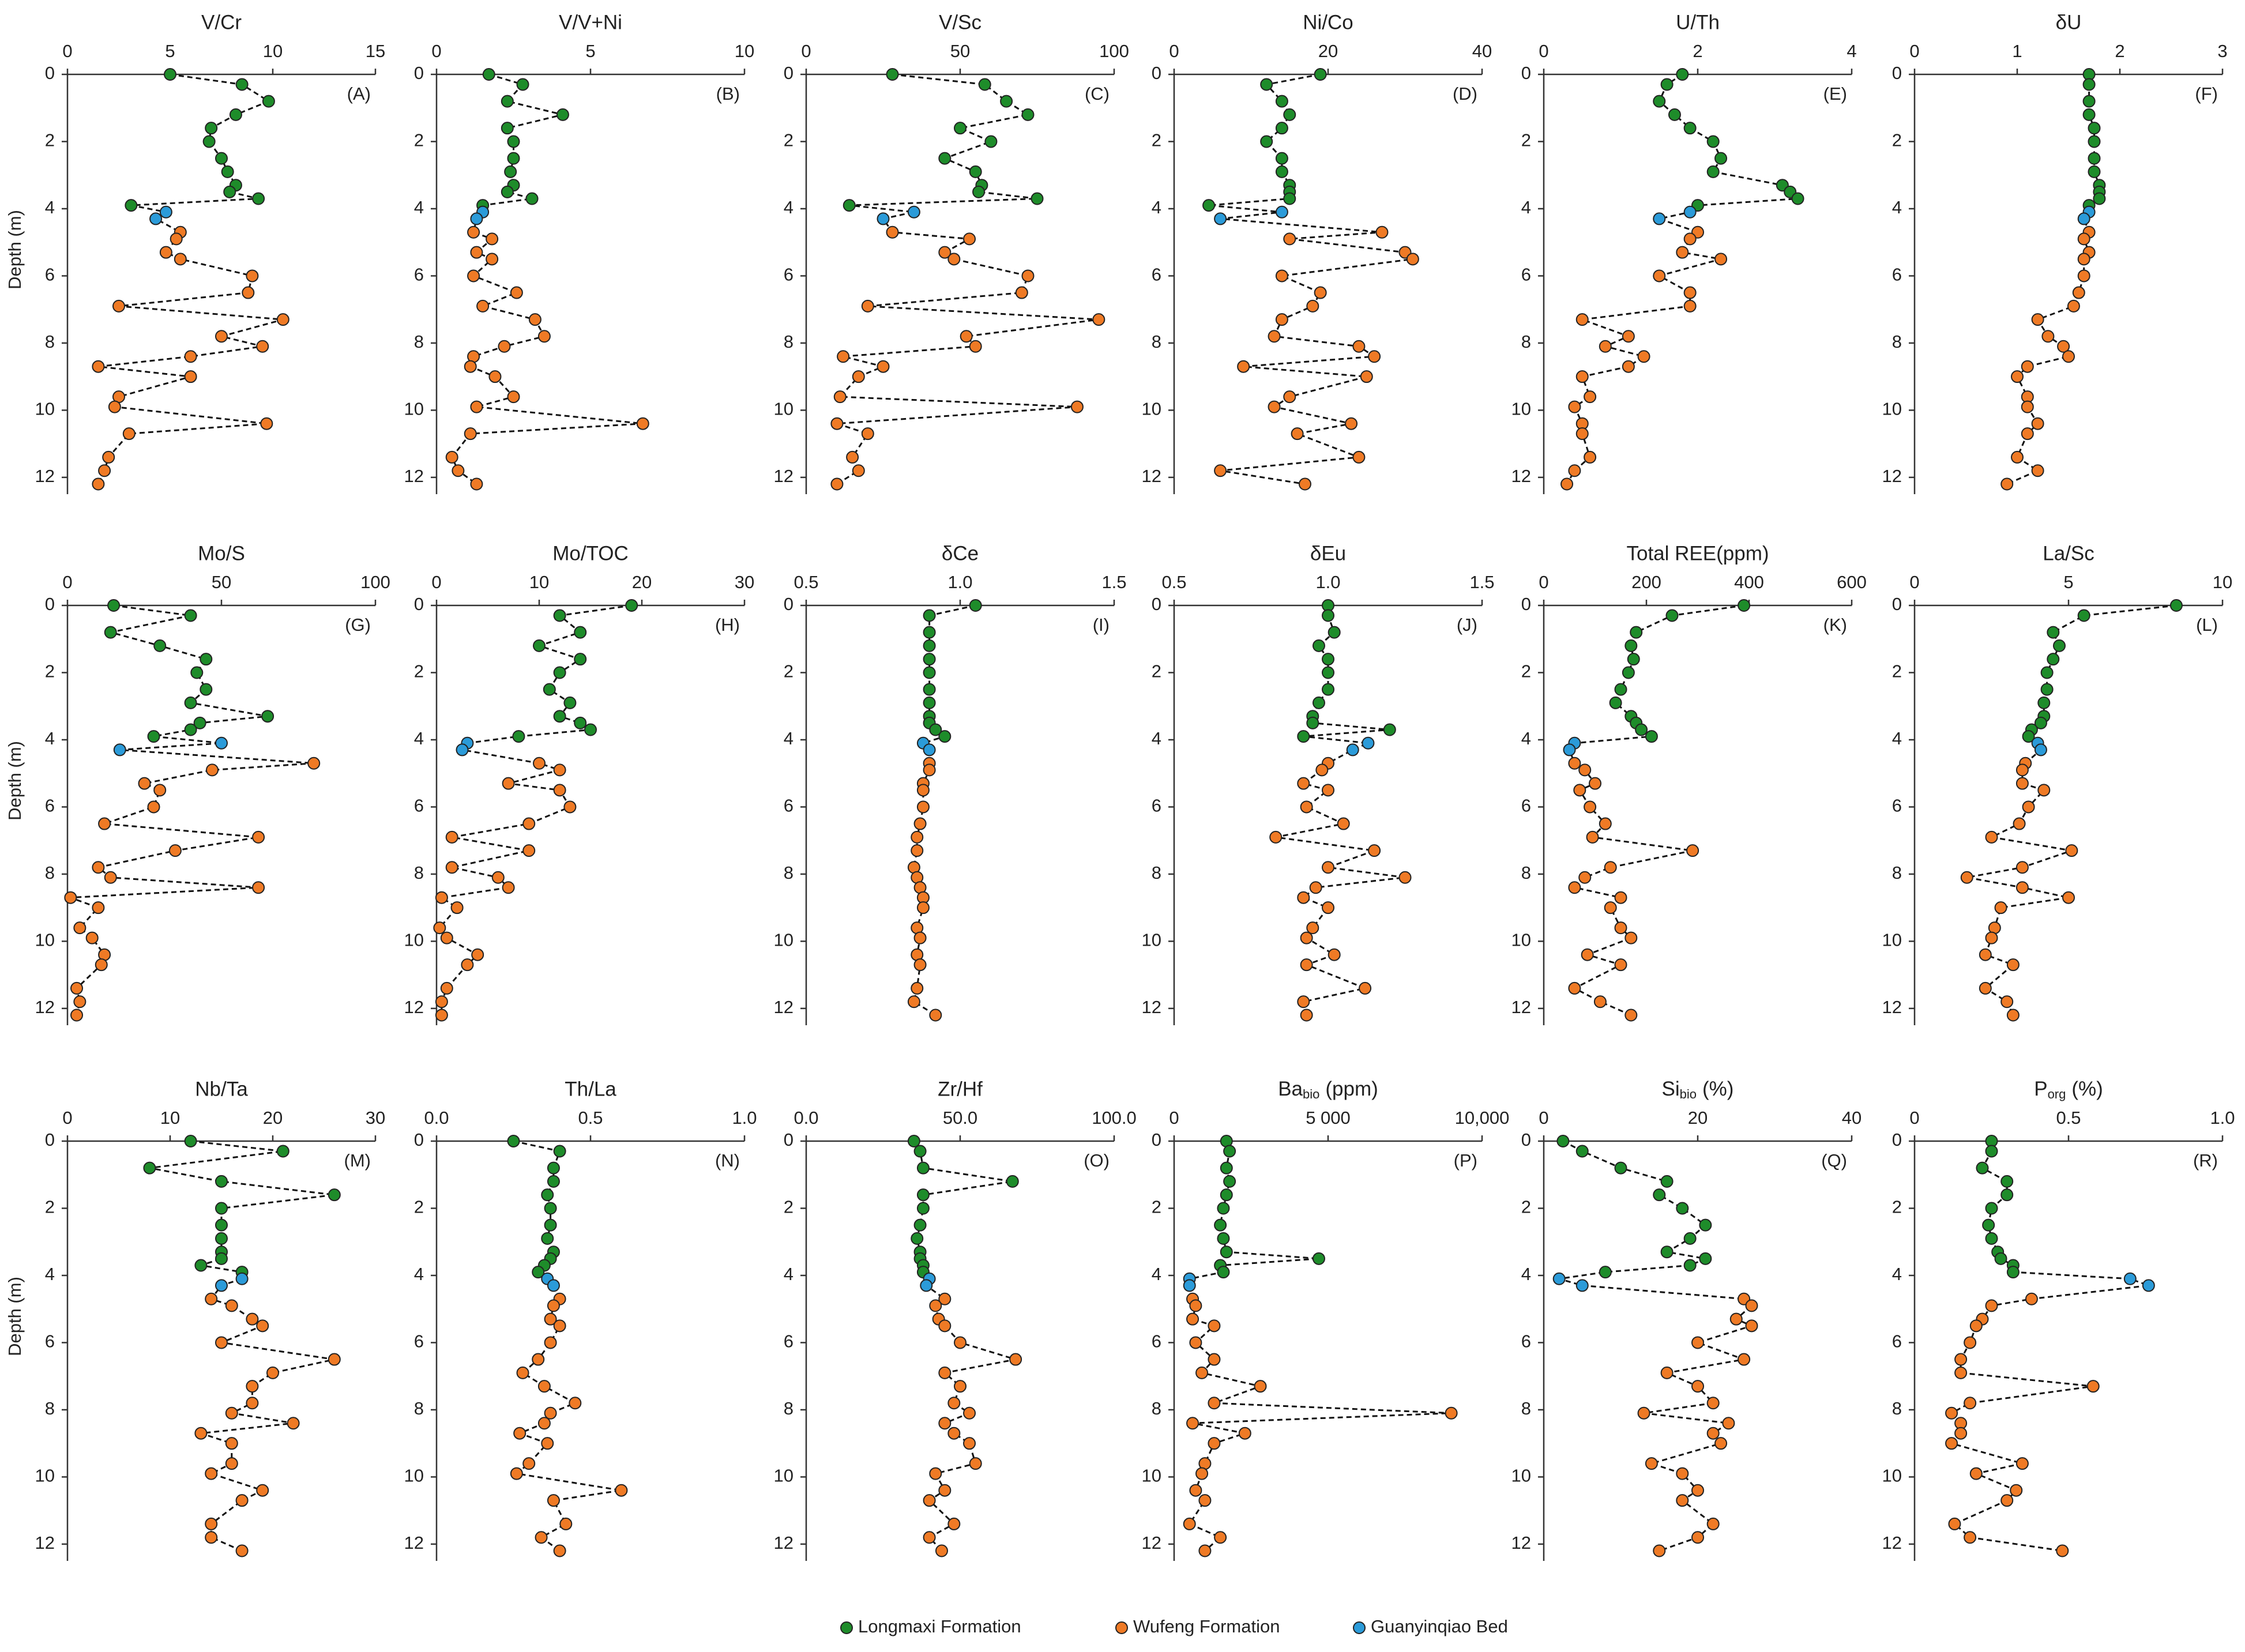 The image size is (2245, 1652). What do you see at coordinates (2207, 625) in the screenshot?
I see `panel-label: (L)` at bounding box center [2207, 625].